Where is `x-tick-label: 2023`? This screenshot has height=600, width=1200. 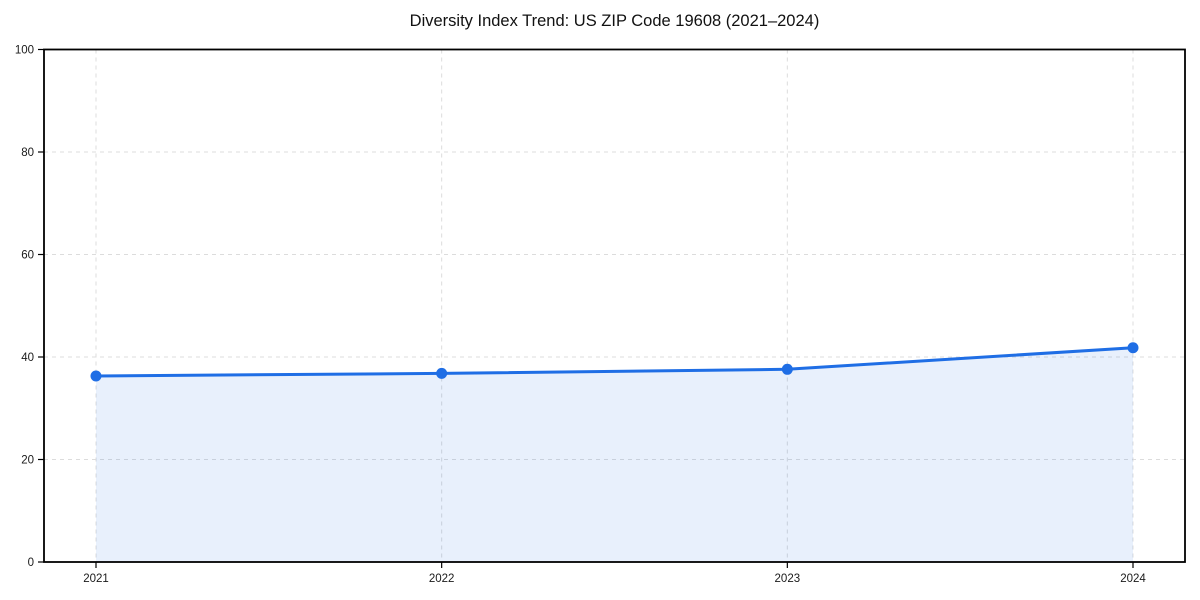 x-tick-label: 2023 is located at coordinates (788, 579).